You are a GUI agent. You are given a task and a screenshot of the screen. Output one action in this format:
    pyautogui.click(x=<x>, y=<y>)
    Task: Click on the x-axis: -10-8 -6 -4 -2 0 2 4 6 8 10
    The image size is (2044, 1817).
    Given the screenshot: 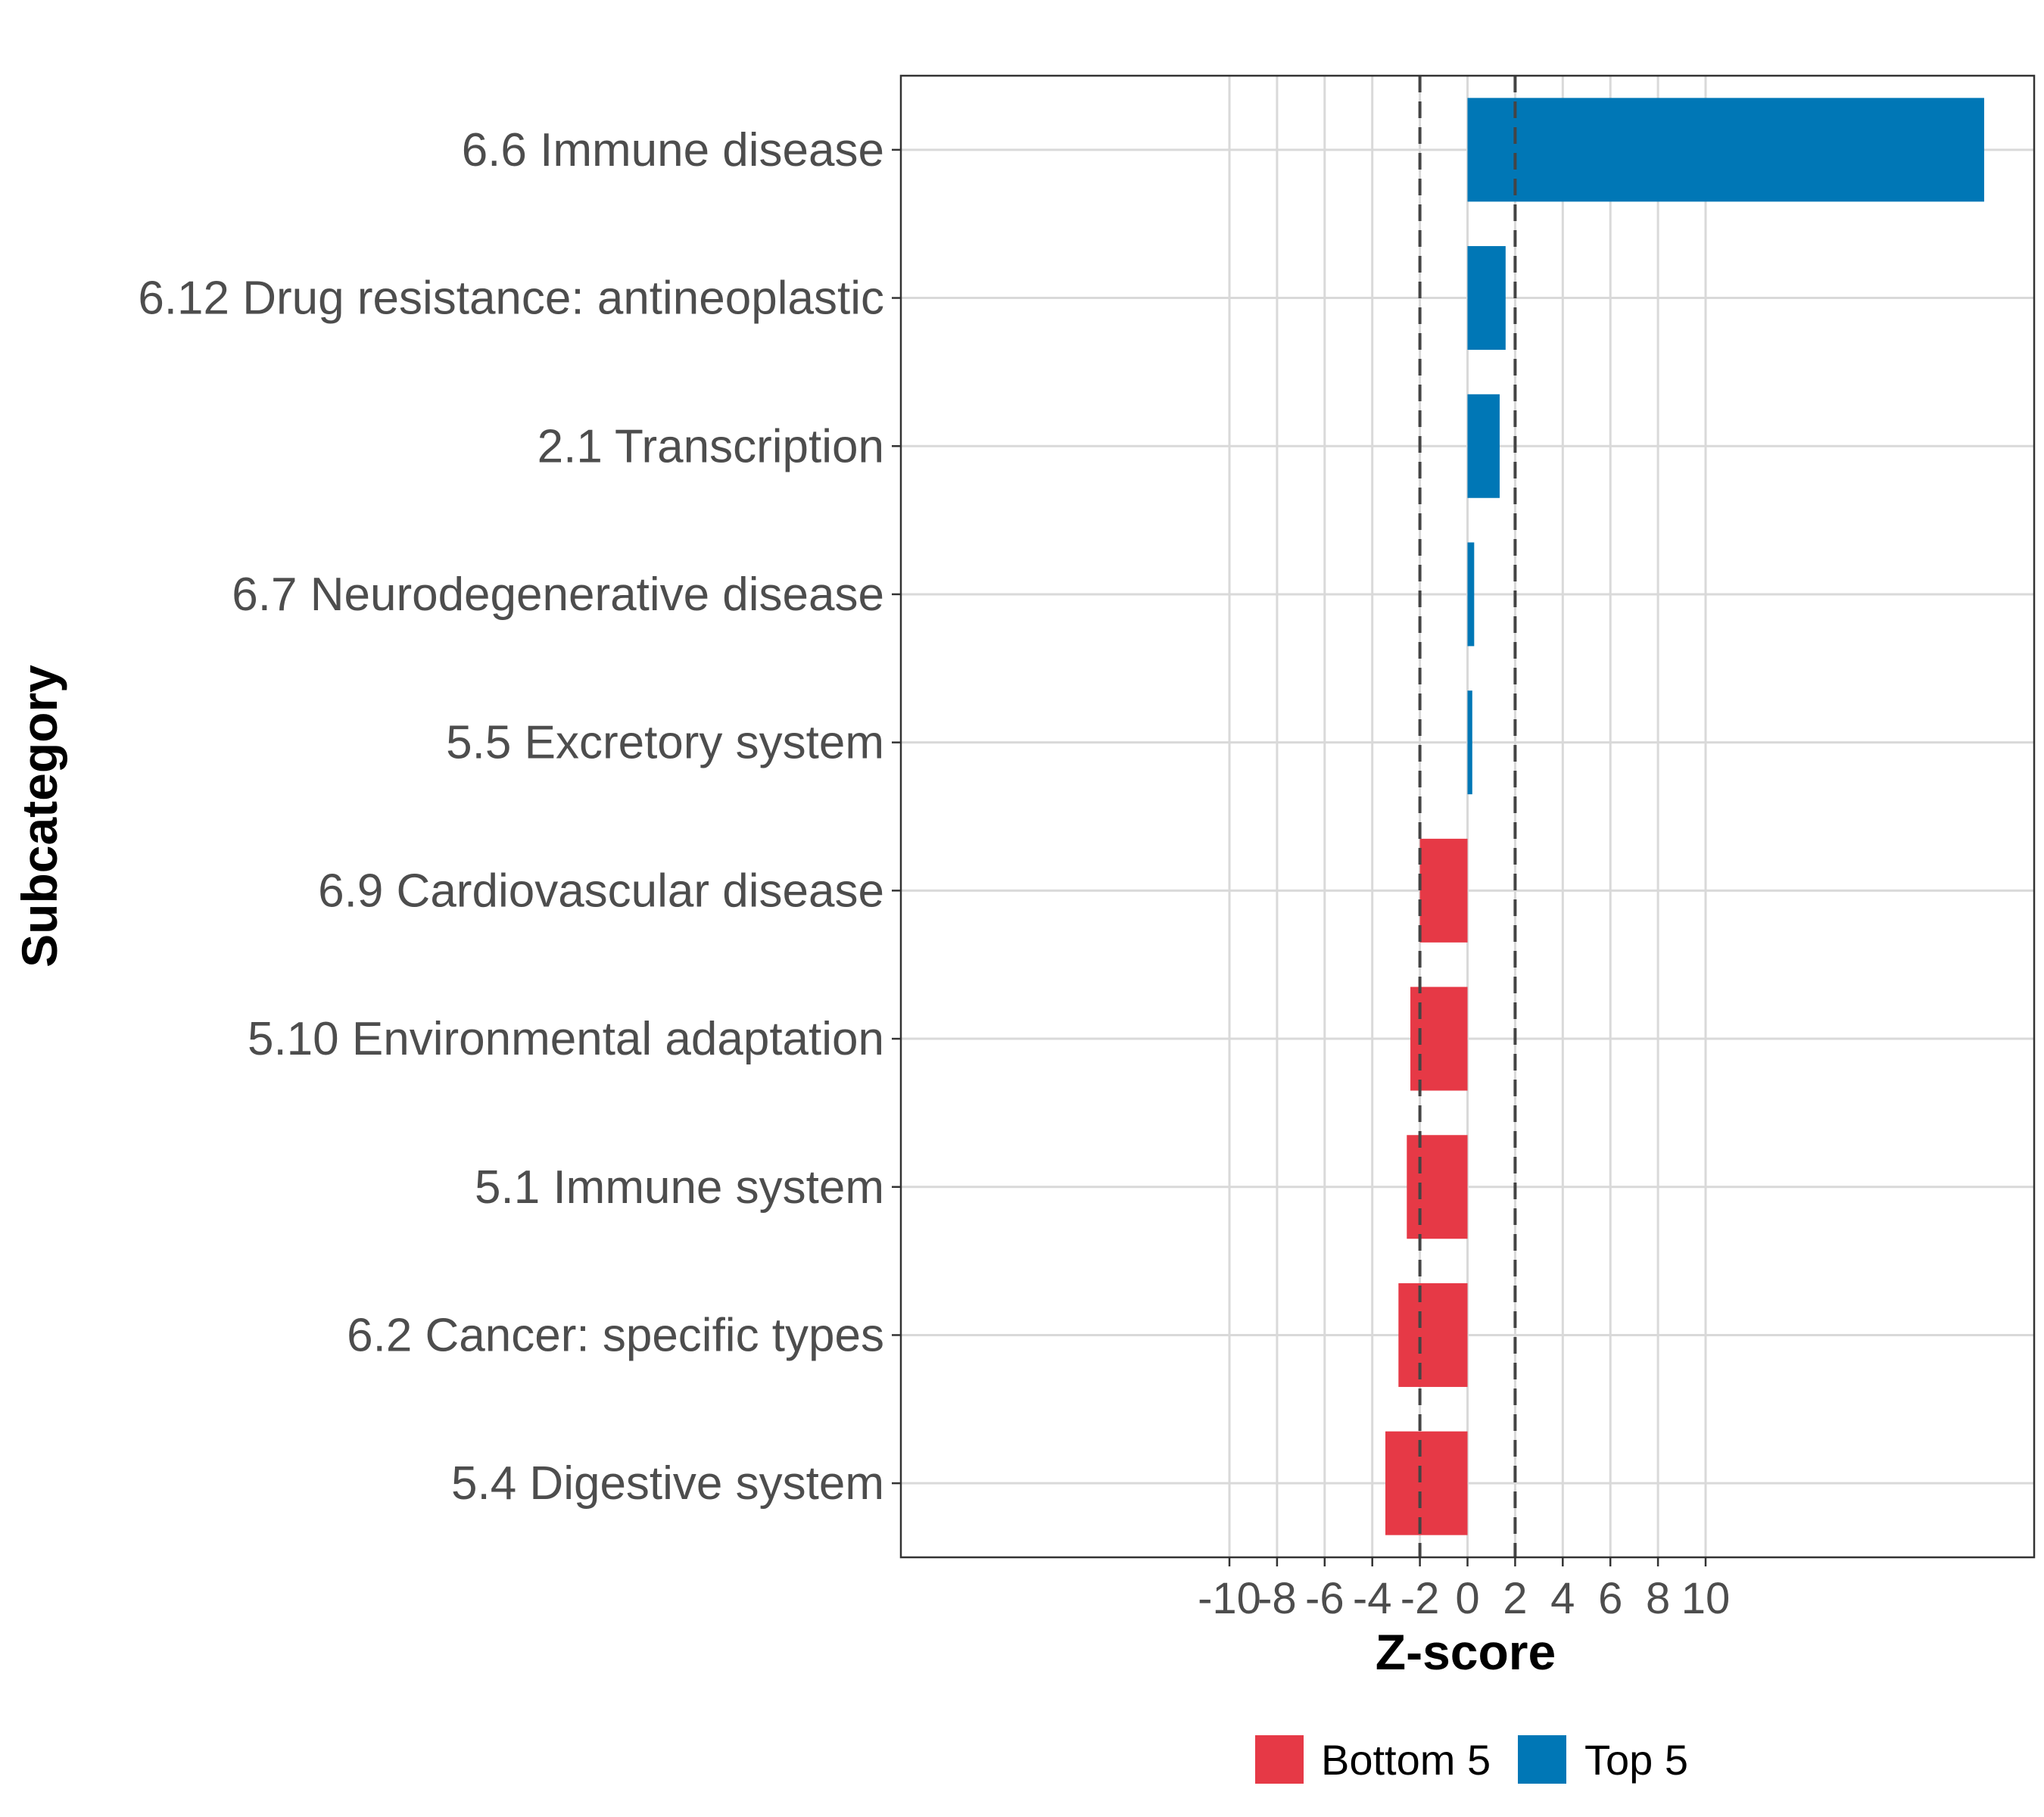 What is the action you would take?
    pyautogui.click(x=1464, y=1590)
    